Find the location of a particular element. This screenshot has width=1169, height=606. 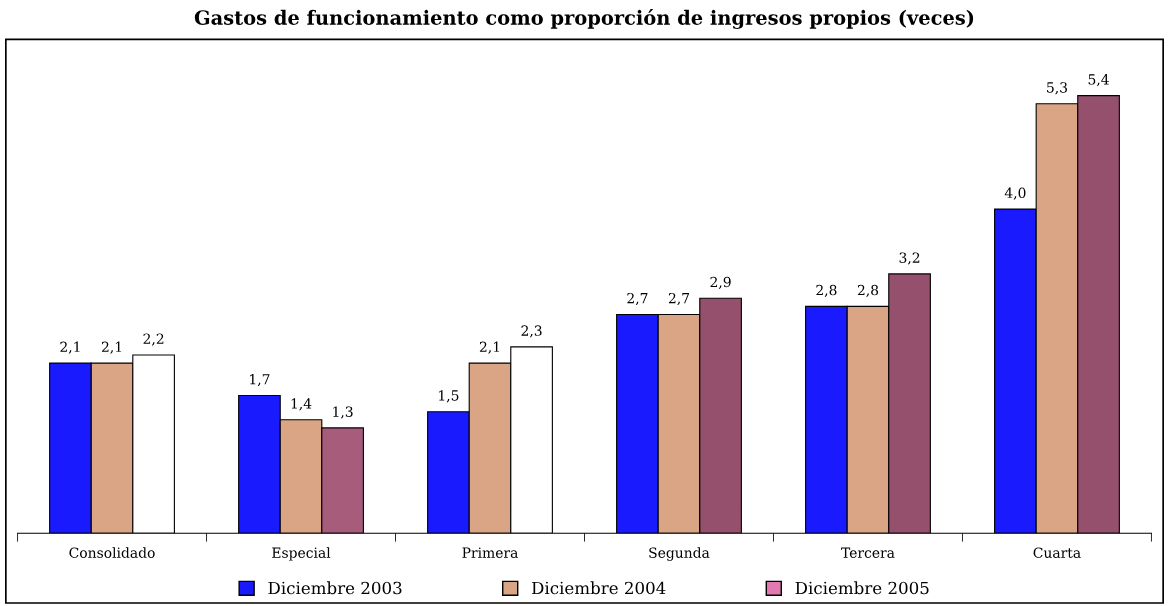

data-label: 1,3 is located at coordinates (343, 412).